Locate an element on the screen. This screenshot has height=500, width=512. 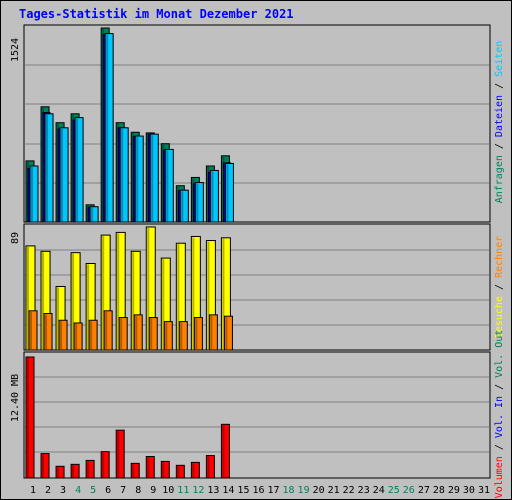
x-tick-label-26: 26 is located at coordinates (409, 490).